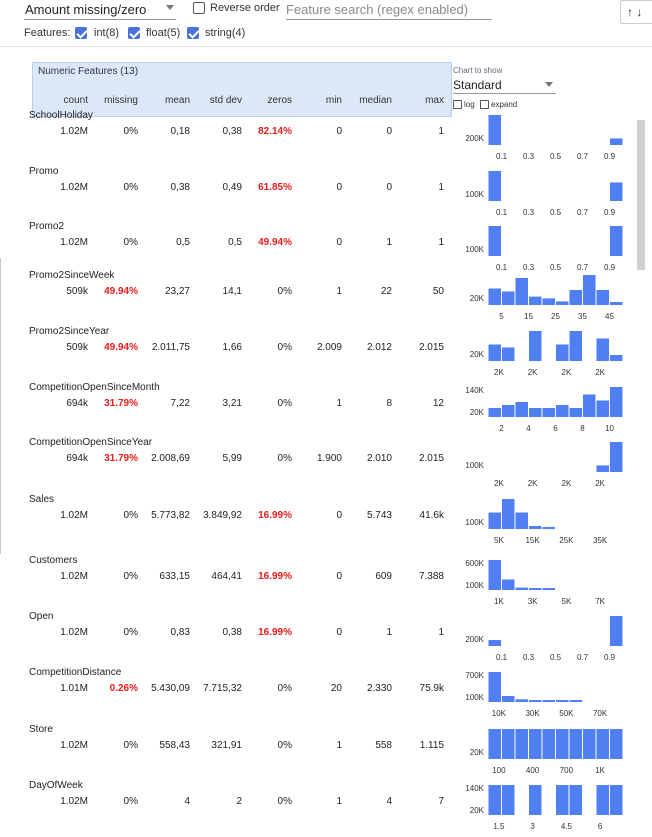 This screenshot has width=652, height=837. Describe the element at coordinates (600, 540) in the screenshot. I see `histogram-x-label: 35K` at that location.